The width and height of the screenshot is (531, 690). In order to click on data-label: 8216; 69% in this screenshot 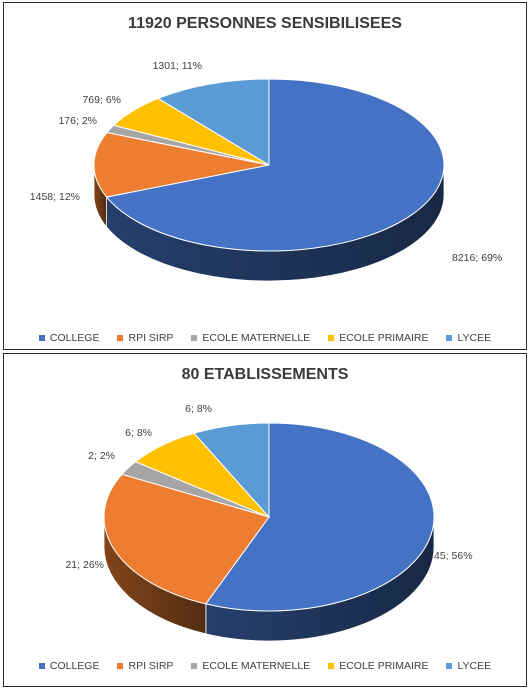, I will do `click(477, 258)`.